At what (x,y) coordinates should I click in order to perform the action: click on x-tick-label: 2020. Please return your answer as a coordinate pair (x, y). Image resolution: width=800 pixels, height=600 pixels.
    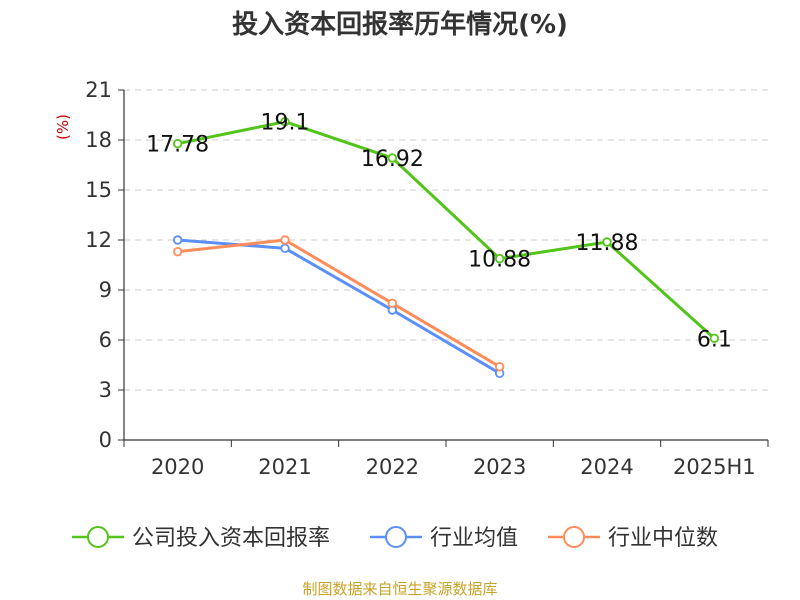
    Looking at the image, I should click on (177, 467).